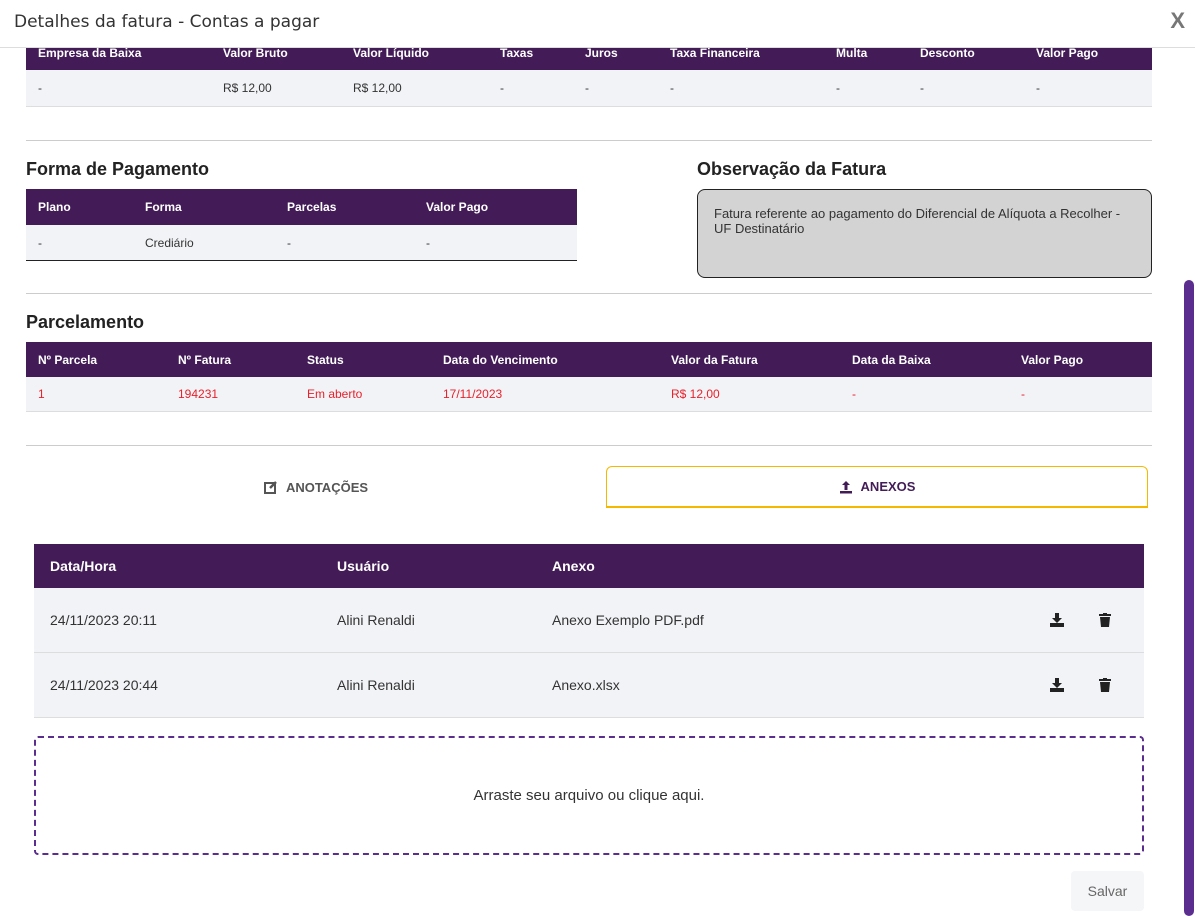 The image size is (1195, 916). Describe the element at coordinates (83, 566) in the screenshot. I see `column-header: Data/Hora` at that location.